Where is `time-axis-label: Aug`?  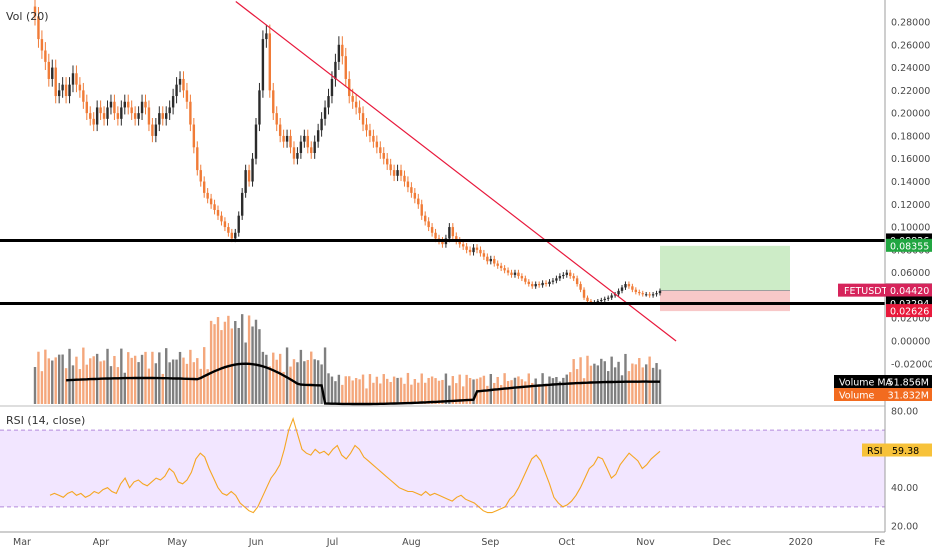 time-axis-label: Aug is located at coordinates (411, 542).